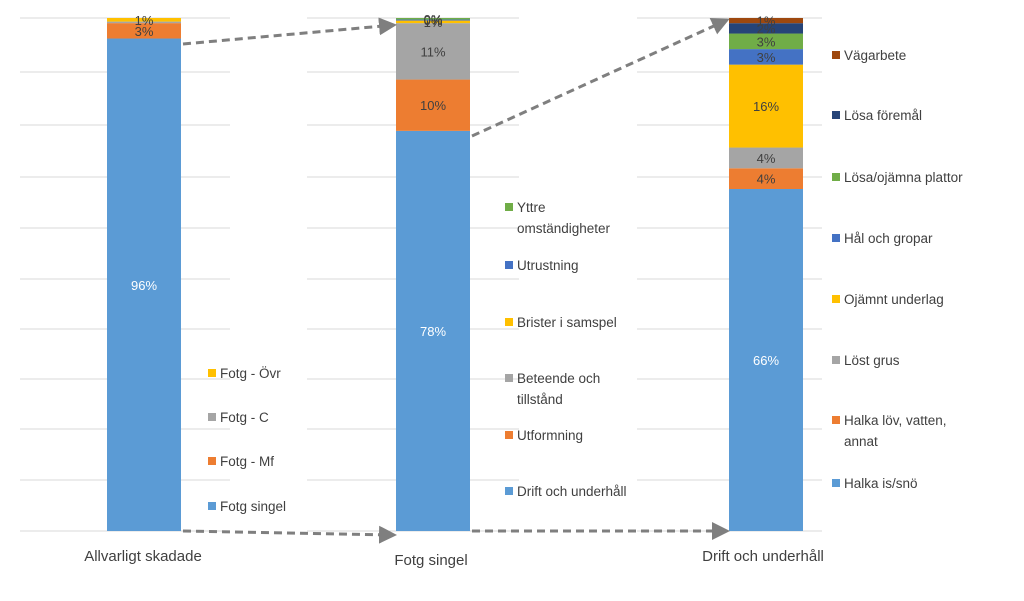  Describe the element at coordinates (433, 51) in the screenshot. I see `bar-segment-beteende-och-tillstånd` at that location.